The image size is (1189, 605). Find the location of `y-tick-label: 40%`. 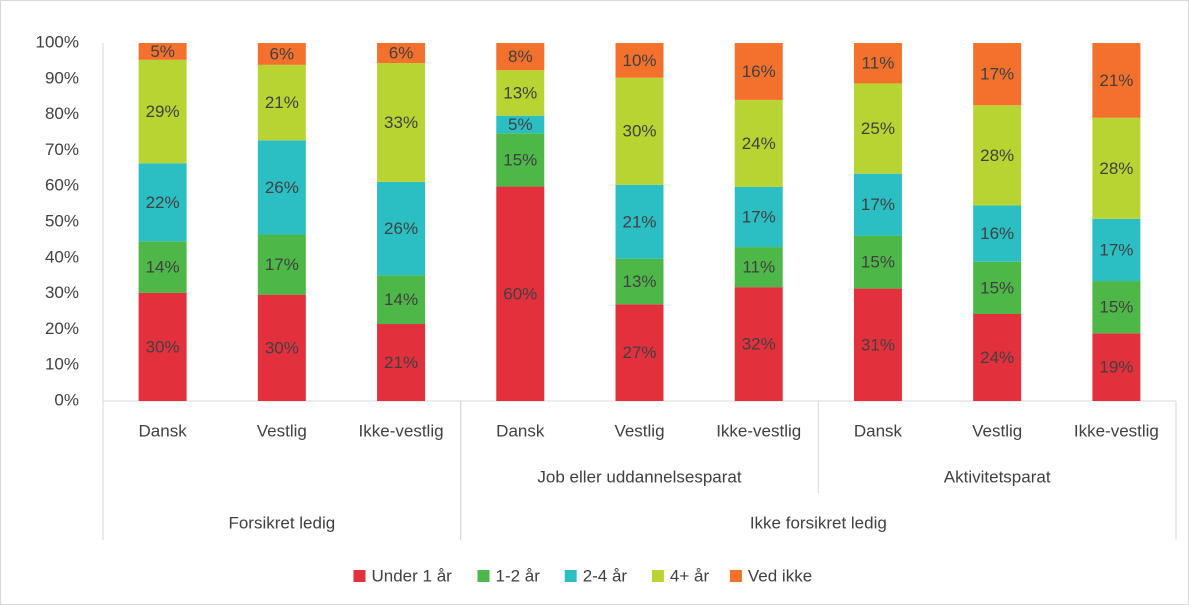

y-tick-label: 40% is located at coordinates (62, 256).